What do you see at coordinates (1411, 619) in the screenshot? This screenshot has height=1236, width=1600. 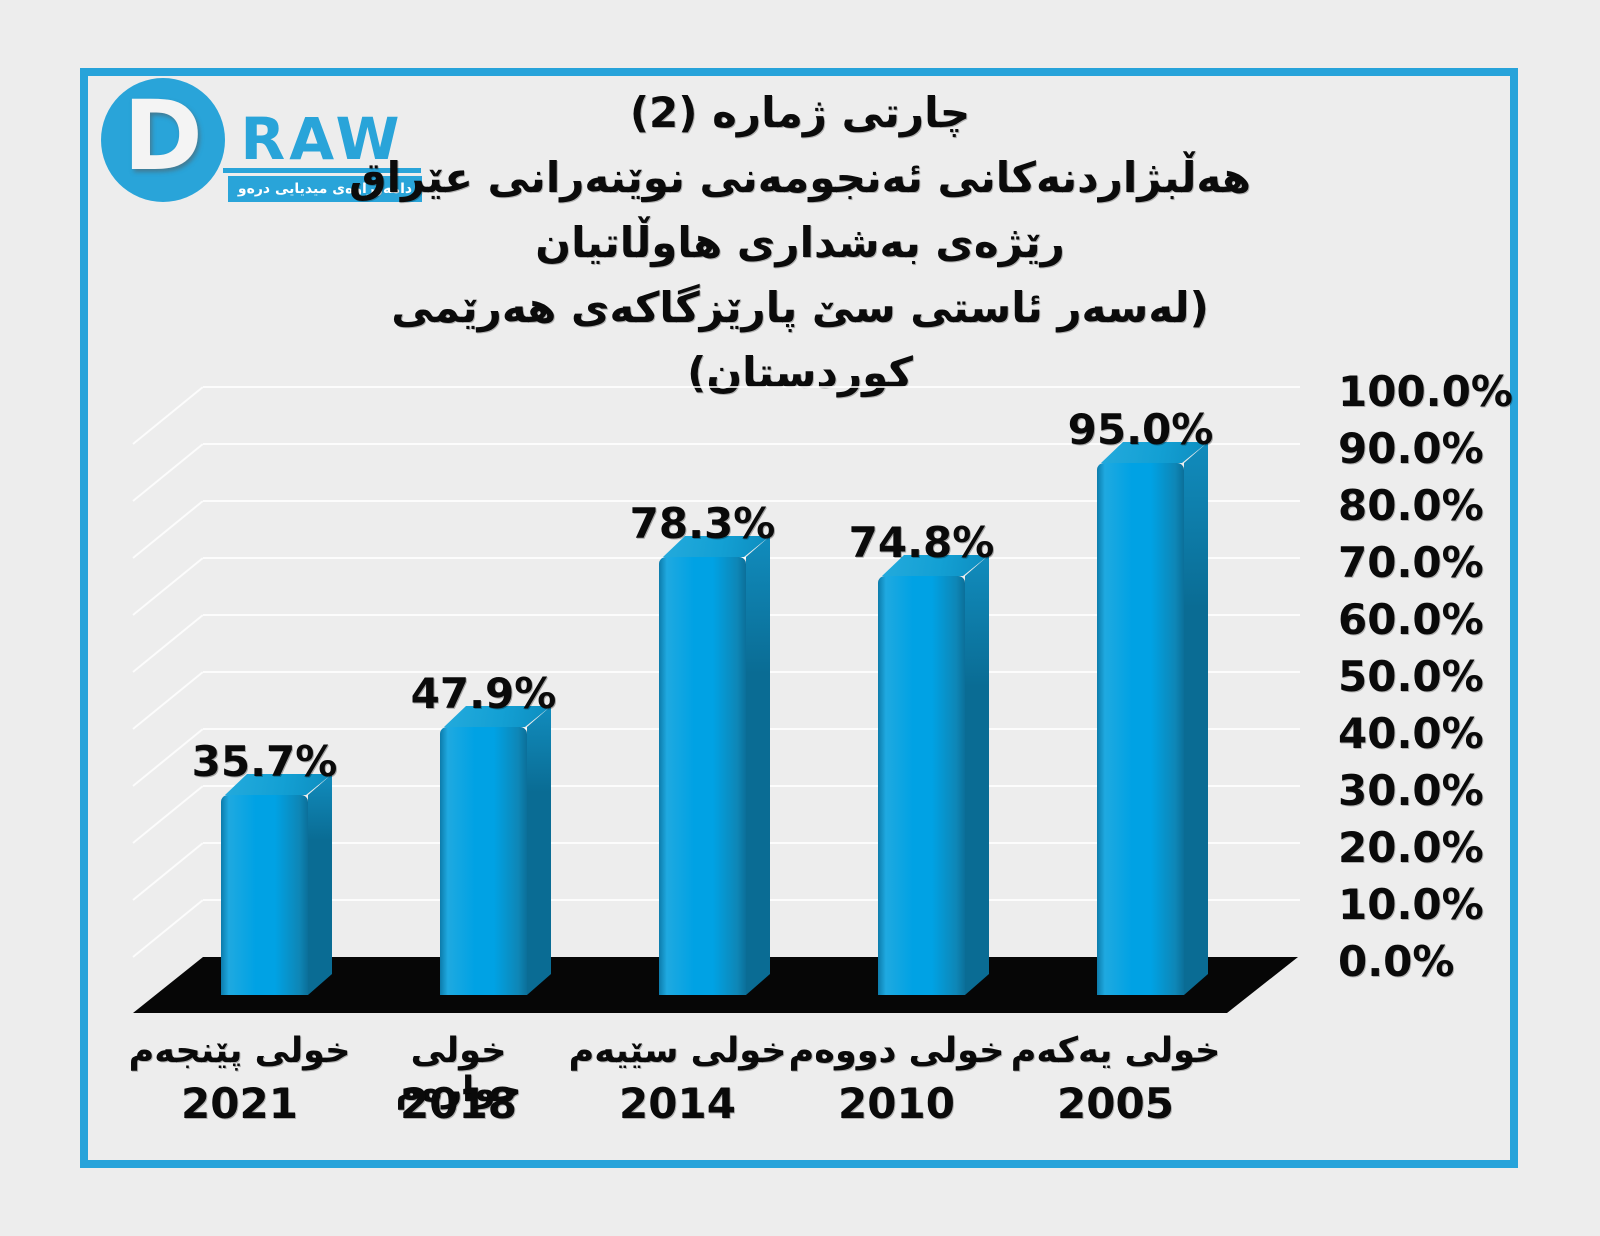 I see `y-axis-tick-label-60pct: 60.0%` at bounding box center [1411, 619].